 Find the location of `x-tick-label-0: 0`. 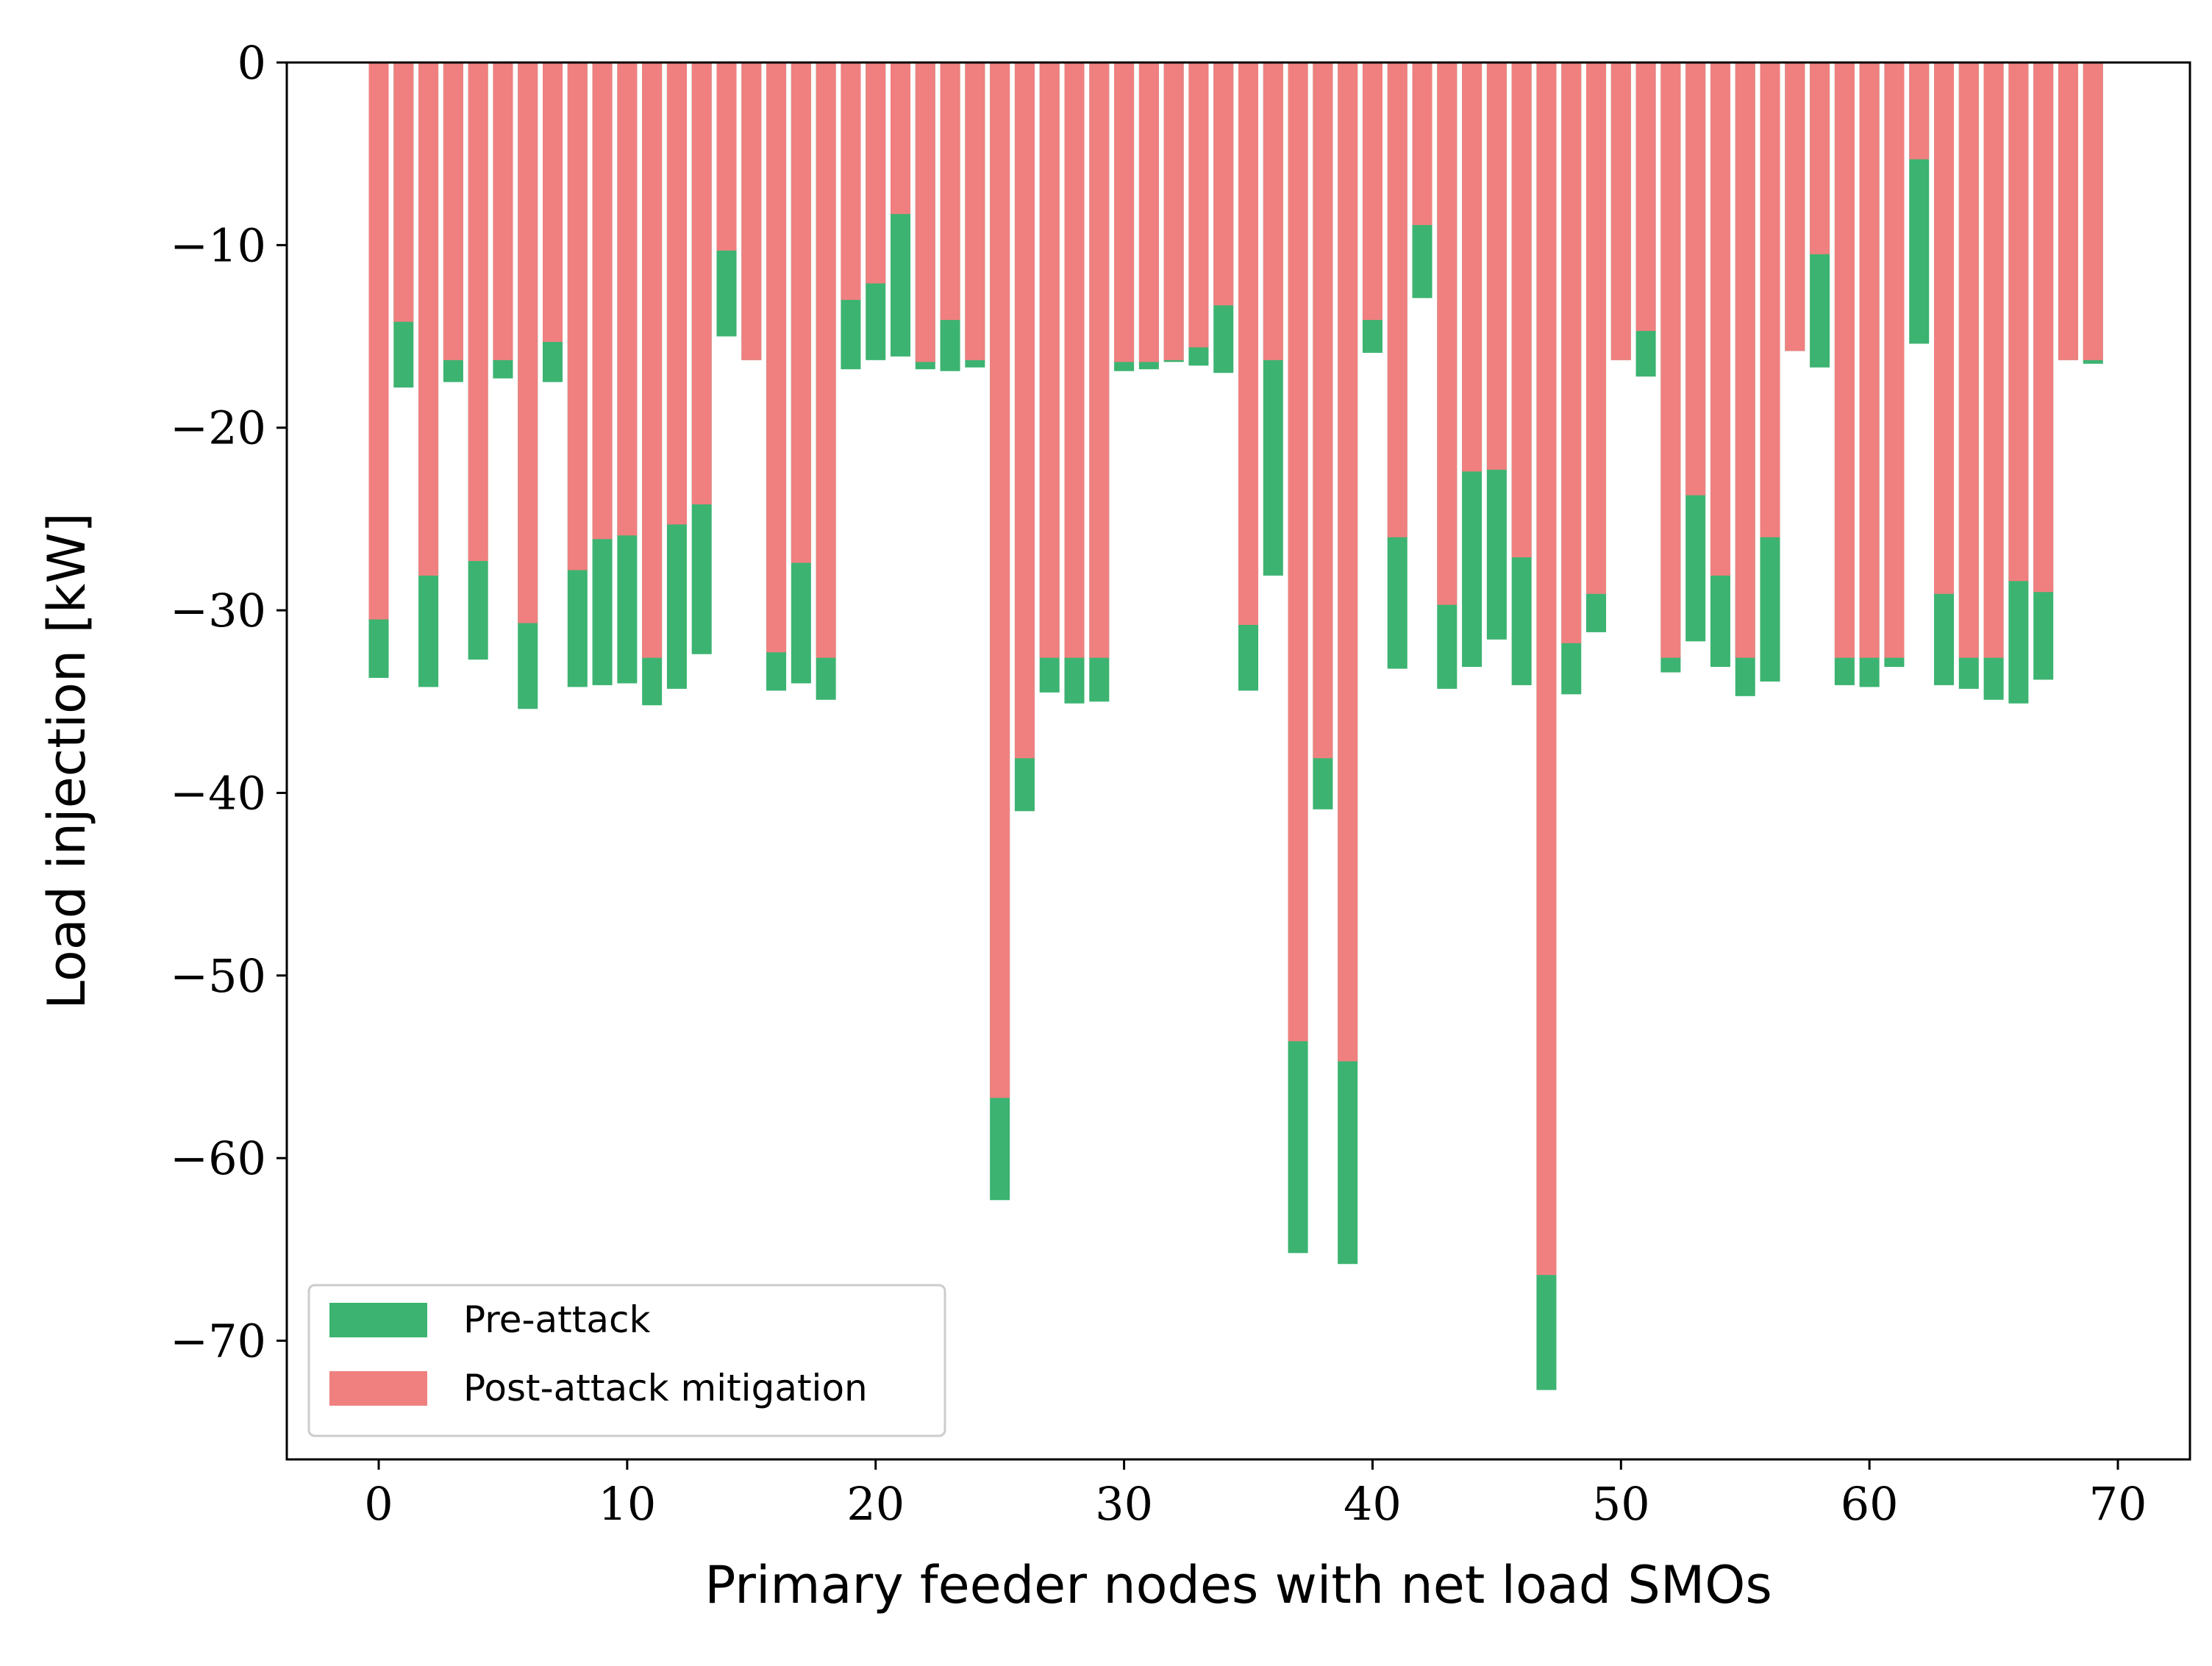

x-tick-label-0: 0 is located at coordinates (378, 1504).